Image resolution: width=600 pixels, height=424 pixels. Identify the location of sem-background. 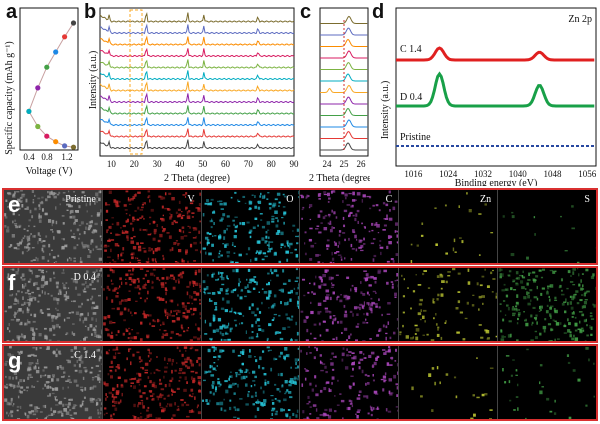
(53, 382).